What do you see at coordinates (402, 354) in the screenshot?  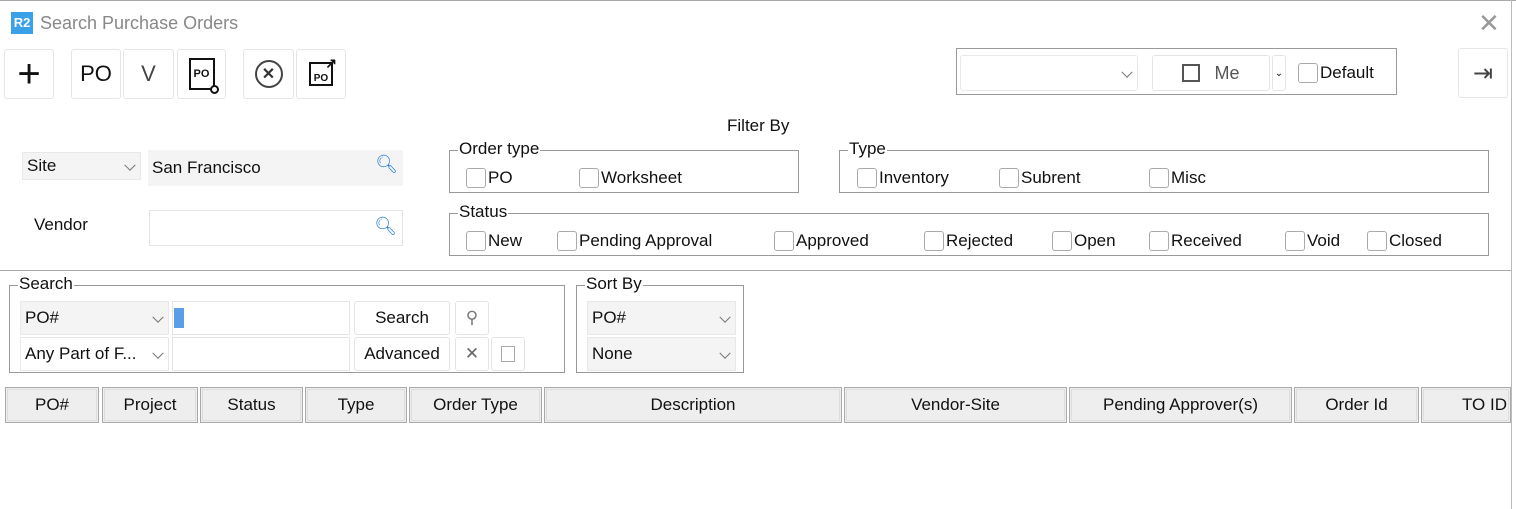 I see `advanced-button: Advanced` at bounding box center [402, 354].